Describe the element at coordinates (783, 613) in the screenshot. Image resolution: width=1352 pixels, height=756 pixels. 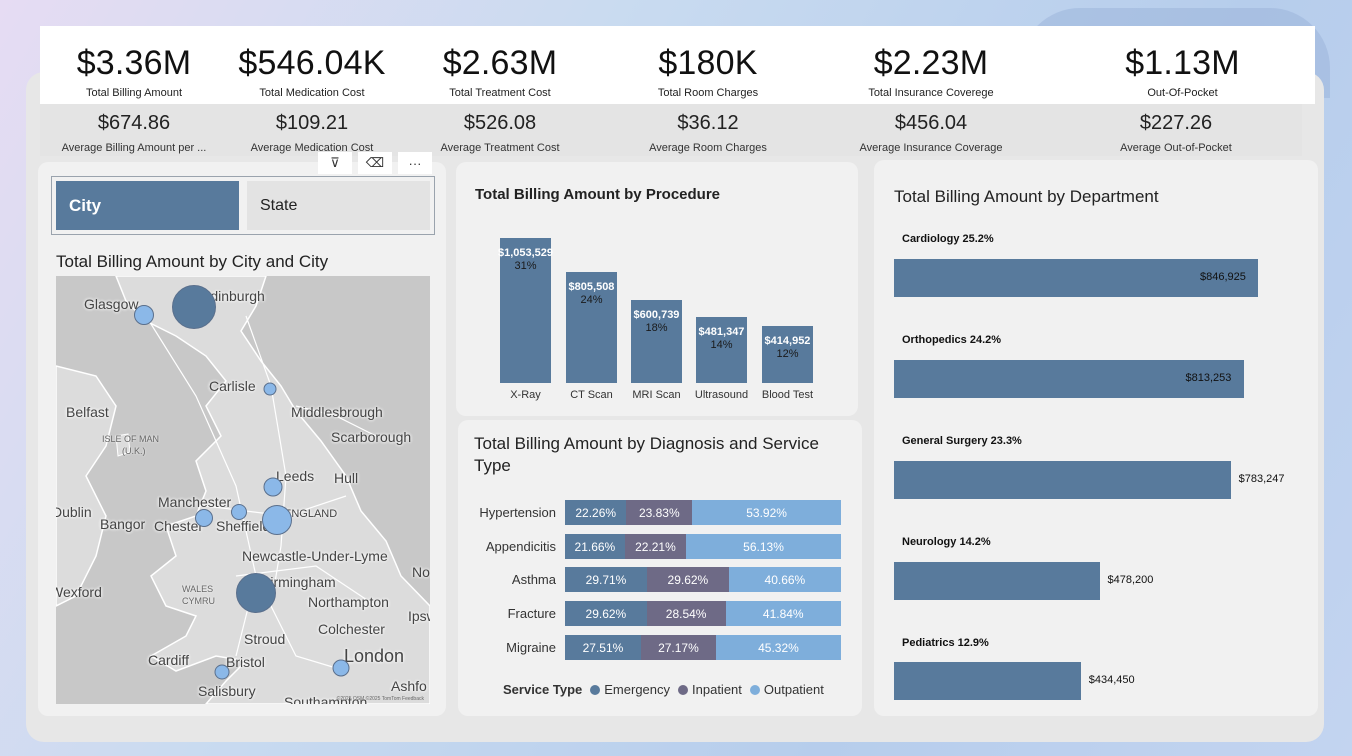
I see `diagnosis-segment-outpatient: 41.84%` at that location.